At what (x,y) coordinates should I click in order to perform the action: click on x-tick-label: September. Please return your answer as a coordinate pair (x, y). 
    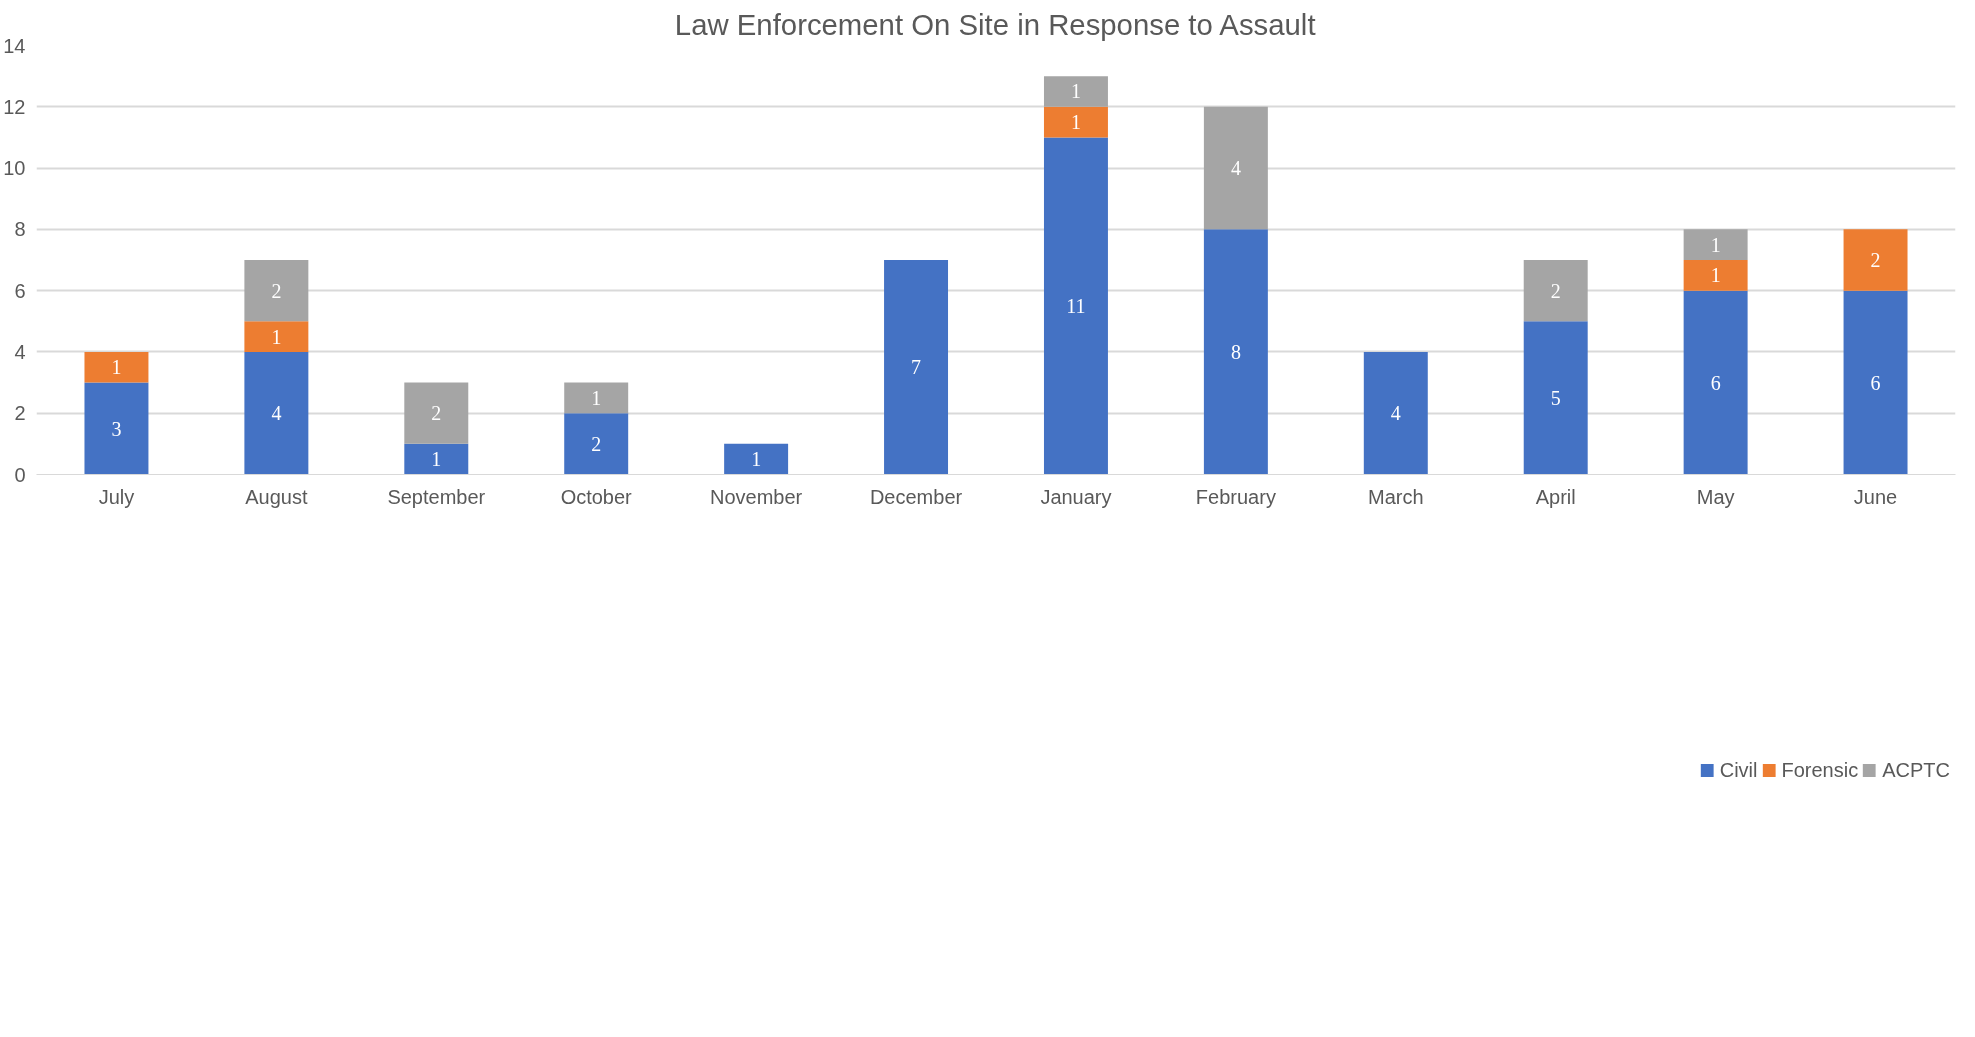
    Looking at the image, I should click on (436, 496).